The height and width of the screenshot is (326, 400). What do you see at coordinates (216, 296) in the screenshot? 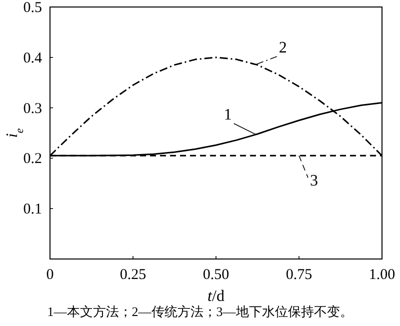
I see `x-axis-title: t/d` at bounding box center [216, 296].